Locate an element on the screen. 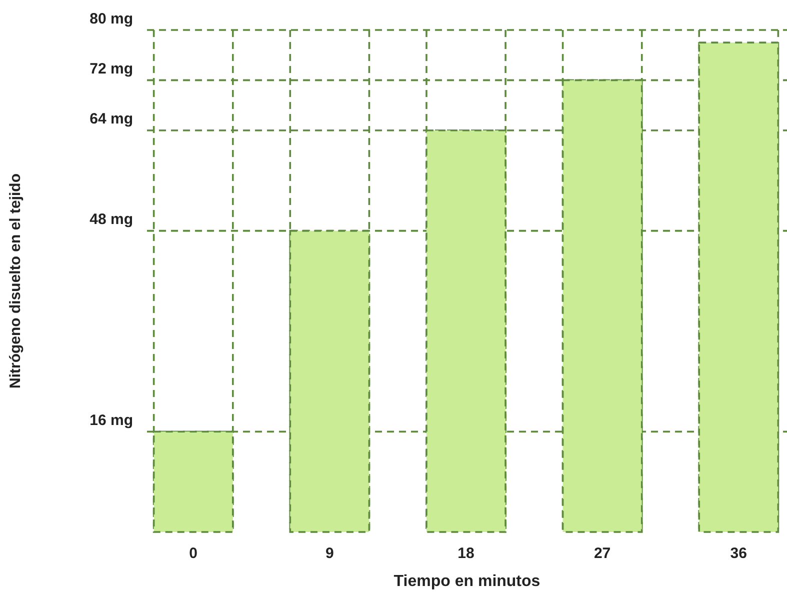  x-axis-title: Tiempo en minutos is located at coordinates (467, 581).